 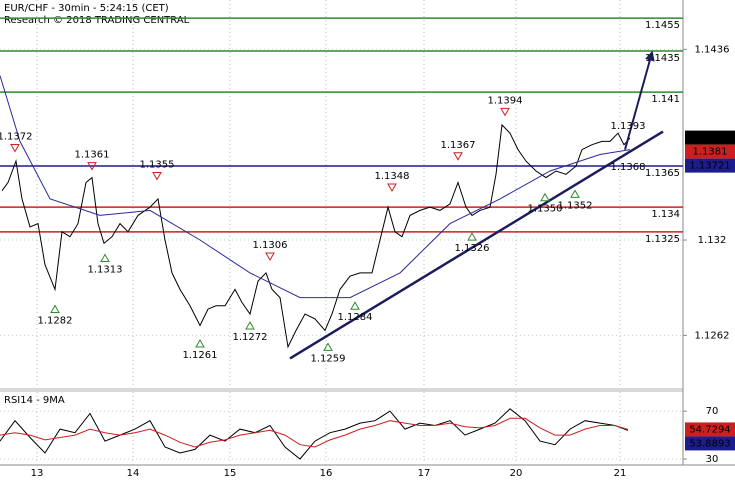 I want to click on low-label: 1.1326, so click(x=472, y=248).